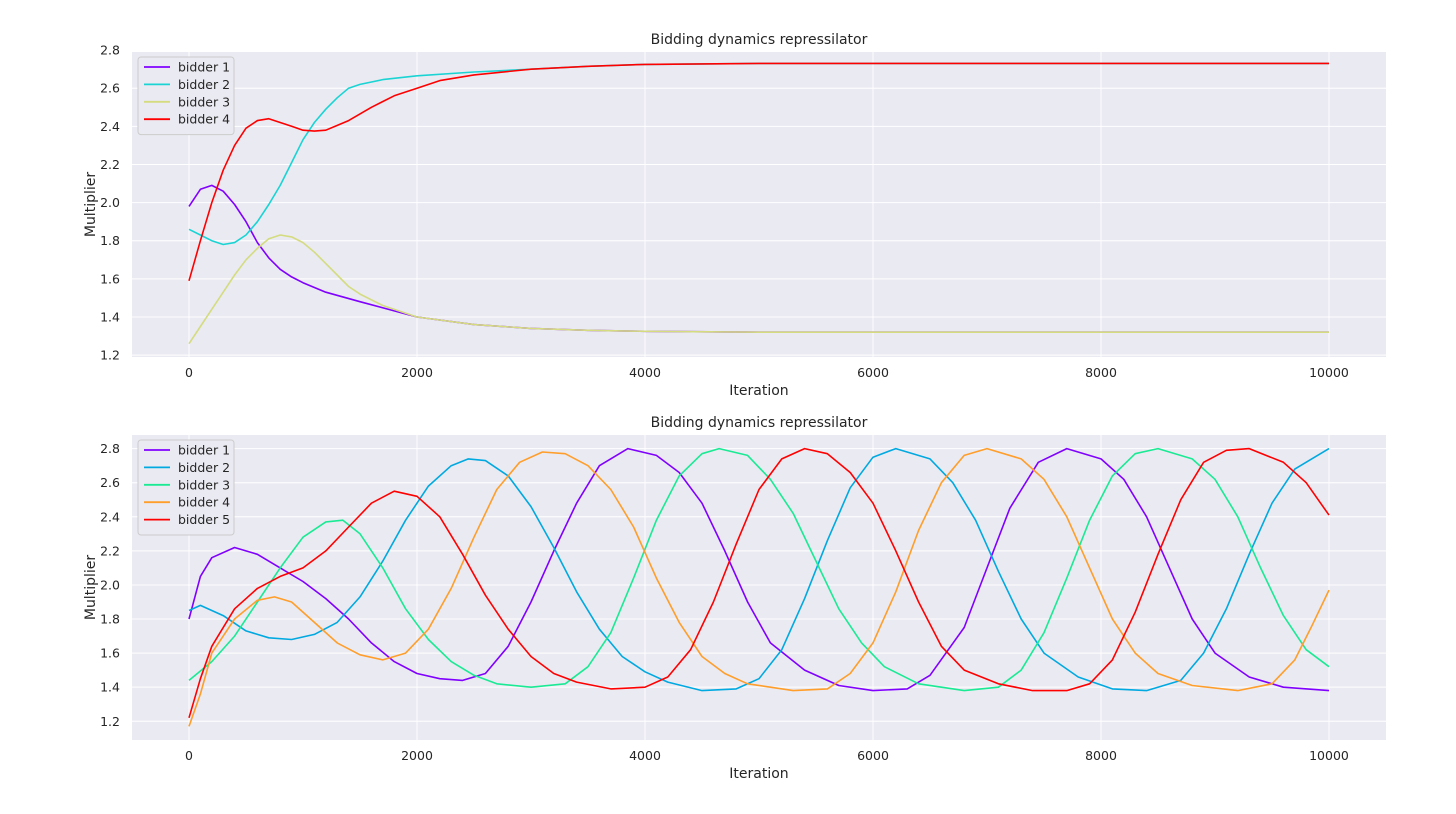 The image size is (1456, 814). I want to click on legend-label: bidder 5, so click(204, 519).